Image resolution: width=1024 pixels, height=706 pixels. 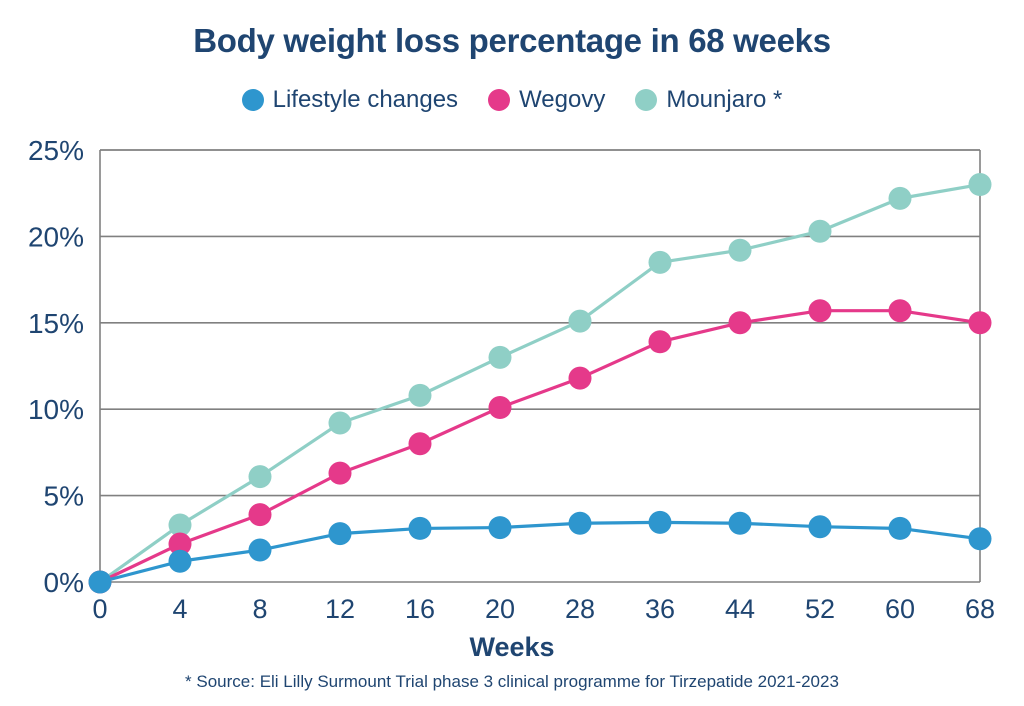 I want to click on legend-label-lifestyle-changes: Lifestyle changes, so click(x=365, y=99).